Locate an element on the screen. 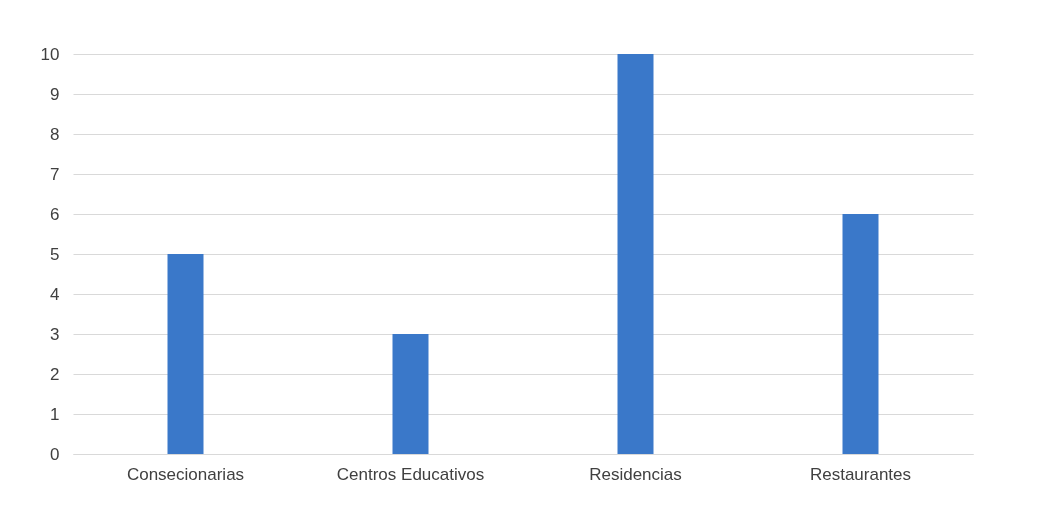 Image resolution: width=1047 pixels, height=508 pixels. x-tick-label: Residencias is located at coordinates (635, 474).